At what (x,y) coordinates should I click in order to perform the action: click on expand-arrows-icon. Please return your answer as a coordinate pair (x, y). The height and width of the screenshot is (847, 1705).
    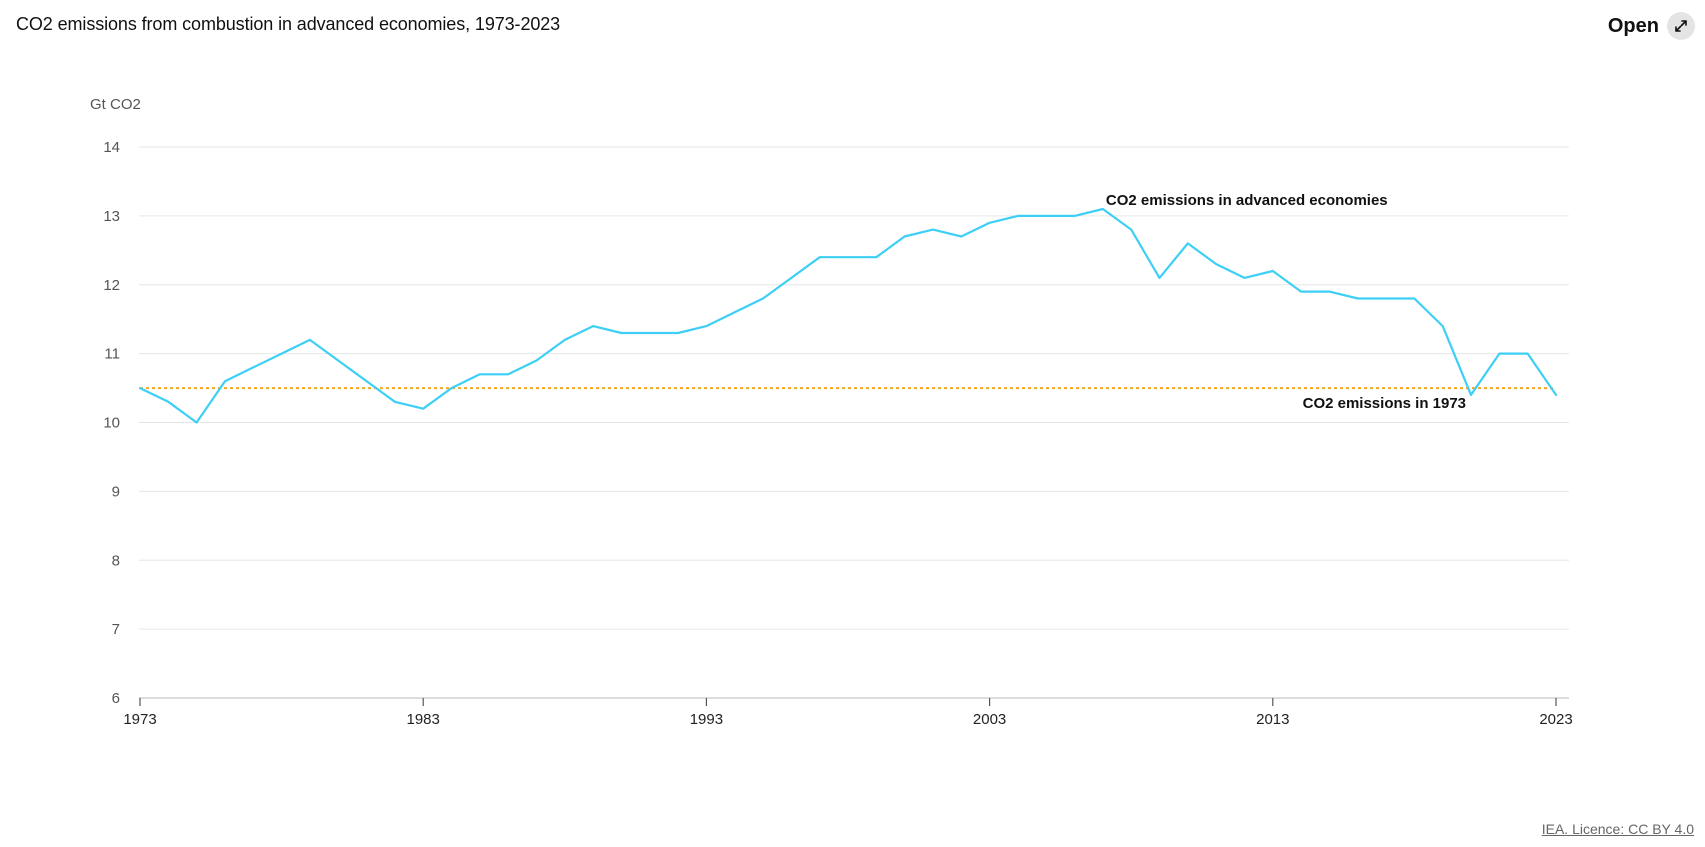
    Looking at the image, I should click on (1681, 26).